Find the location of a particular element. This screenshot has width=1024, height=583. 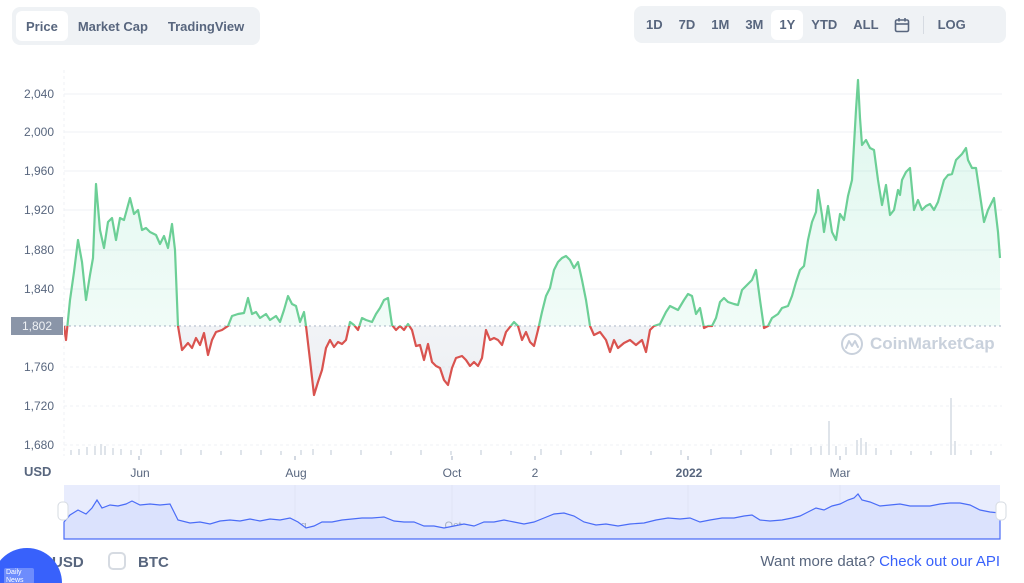

y-tick-1840: 1,840 is located at coordinates (38, 289).